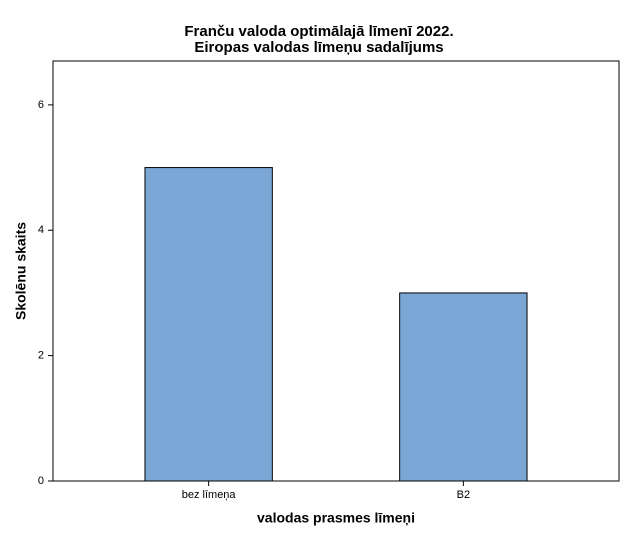 The height and width of the screenshot is (540, 625). What do you see at coordinates (41, 230) in the screenshot?
I see `y-tick-label: 4` at bounding box center [41, 230].